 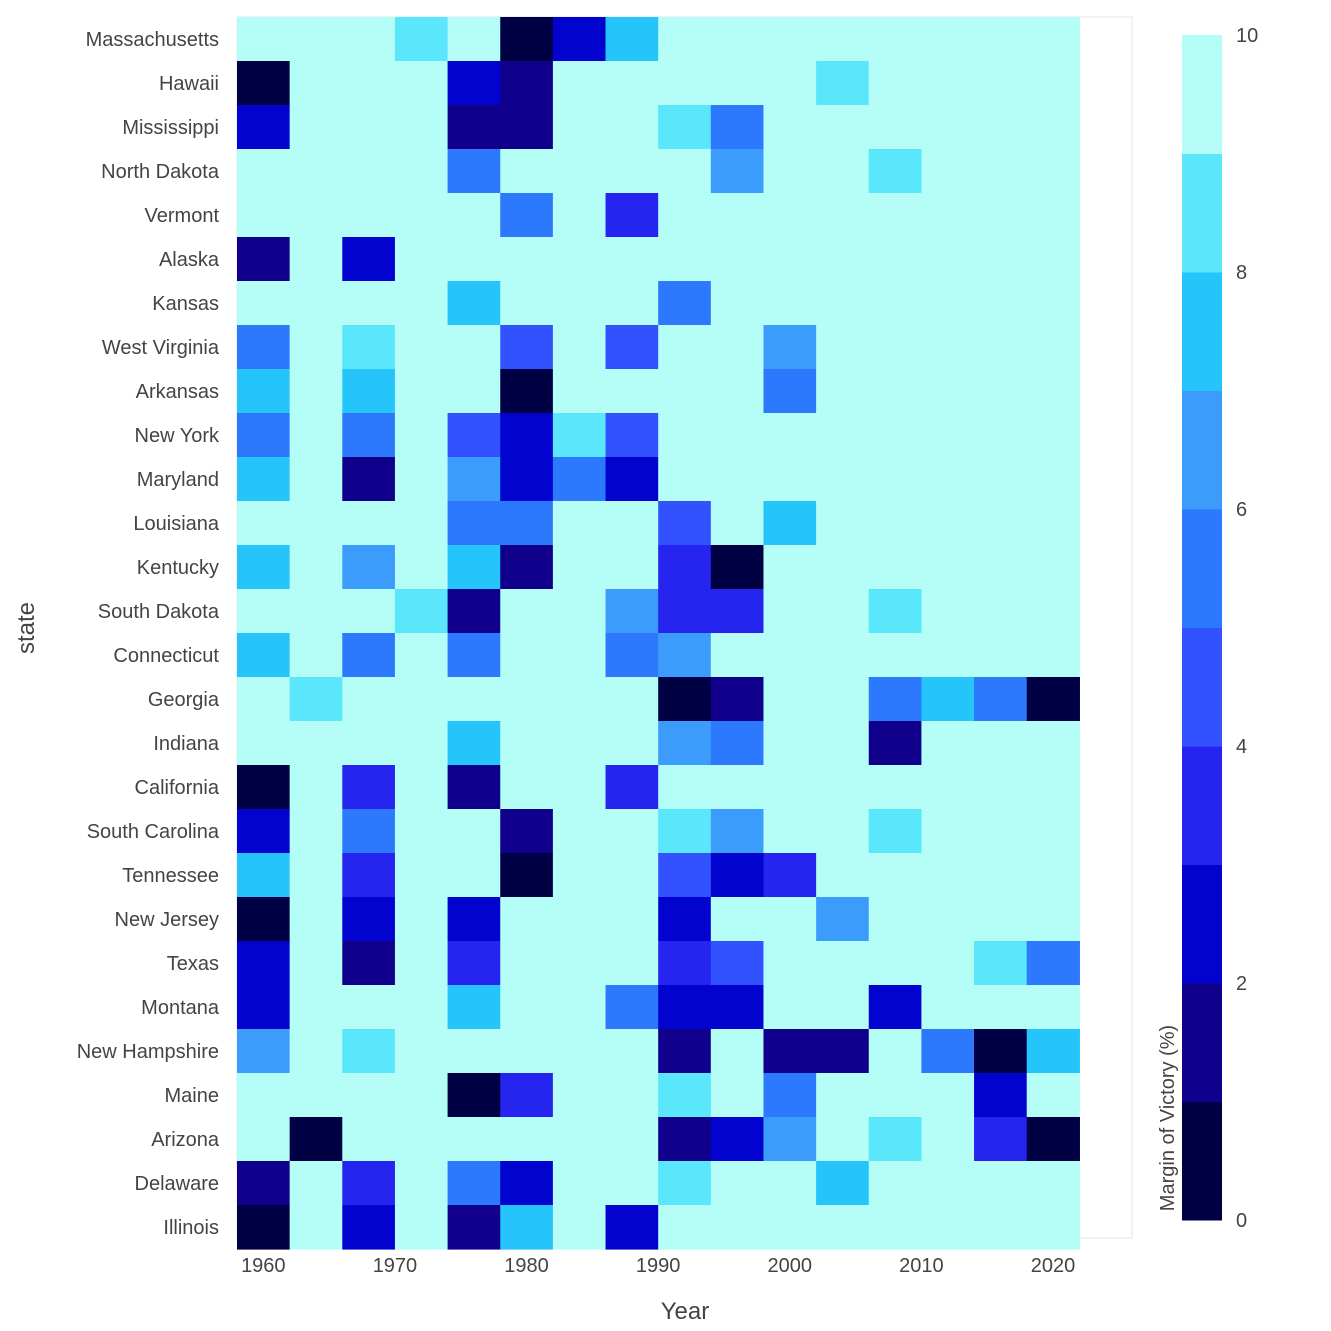 What do you see at coordinates (170, 876) in the screenshot?
I see `y-tick-label: Tennessee` at bounding box center [170, 876].